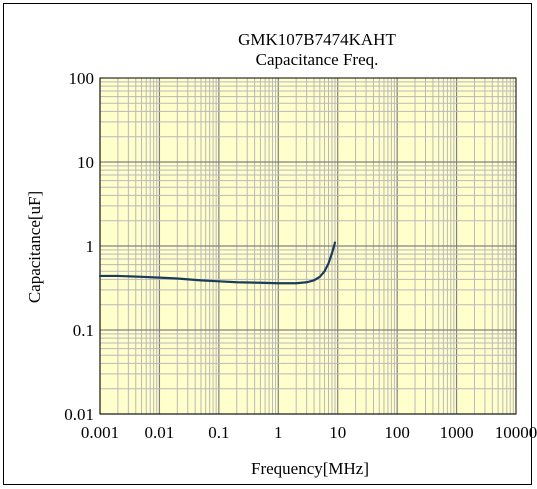  Describe the element at coordinates (218, 432) in the screenshot. I see `x-tick-label: 0.1` at that location.